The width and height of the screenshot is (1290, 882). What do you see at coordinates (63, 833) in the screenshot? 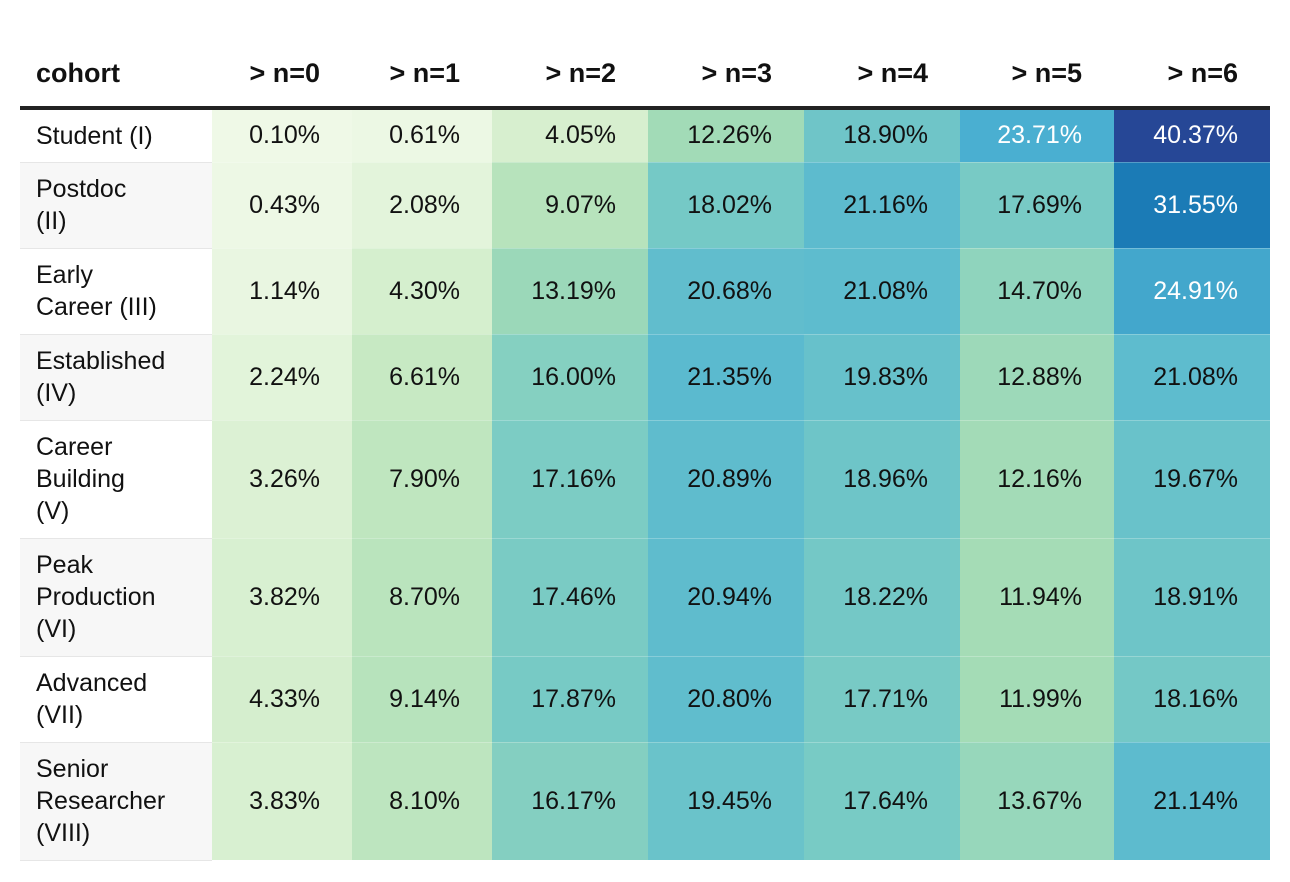
I see `cohort-label-line: (VIII)` at bounding box center [63, 833].